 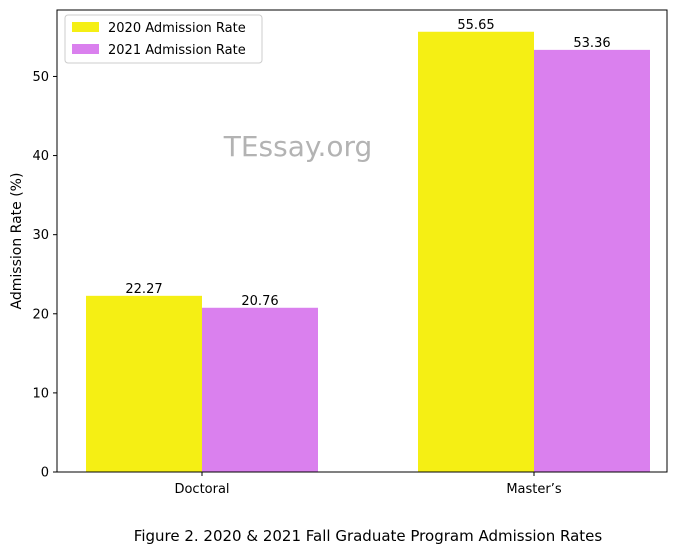 I want to click on y-axis: 0 10 20 30 40 50, so click(x=44, y=275).